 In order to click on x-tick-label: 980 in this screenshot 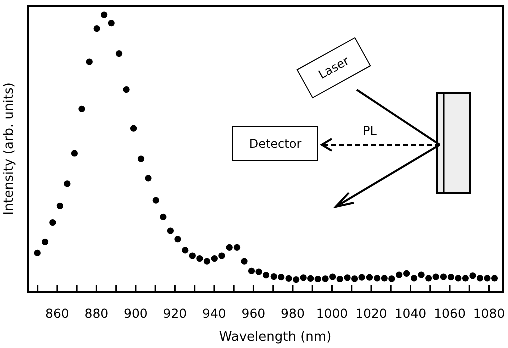, I will do `click(293, 313)`.